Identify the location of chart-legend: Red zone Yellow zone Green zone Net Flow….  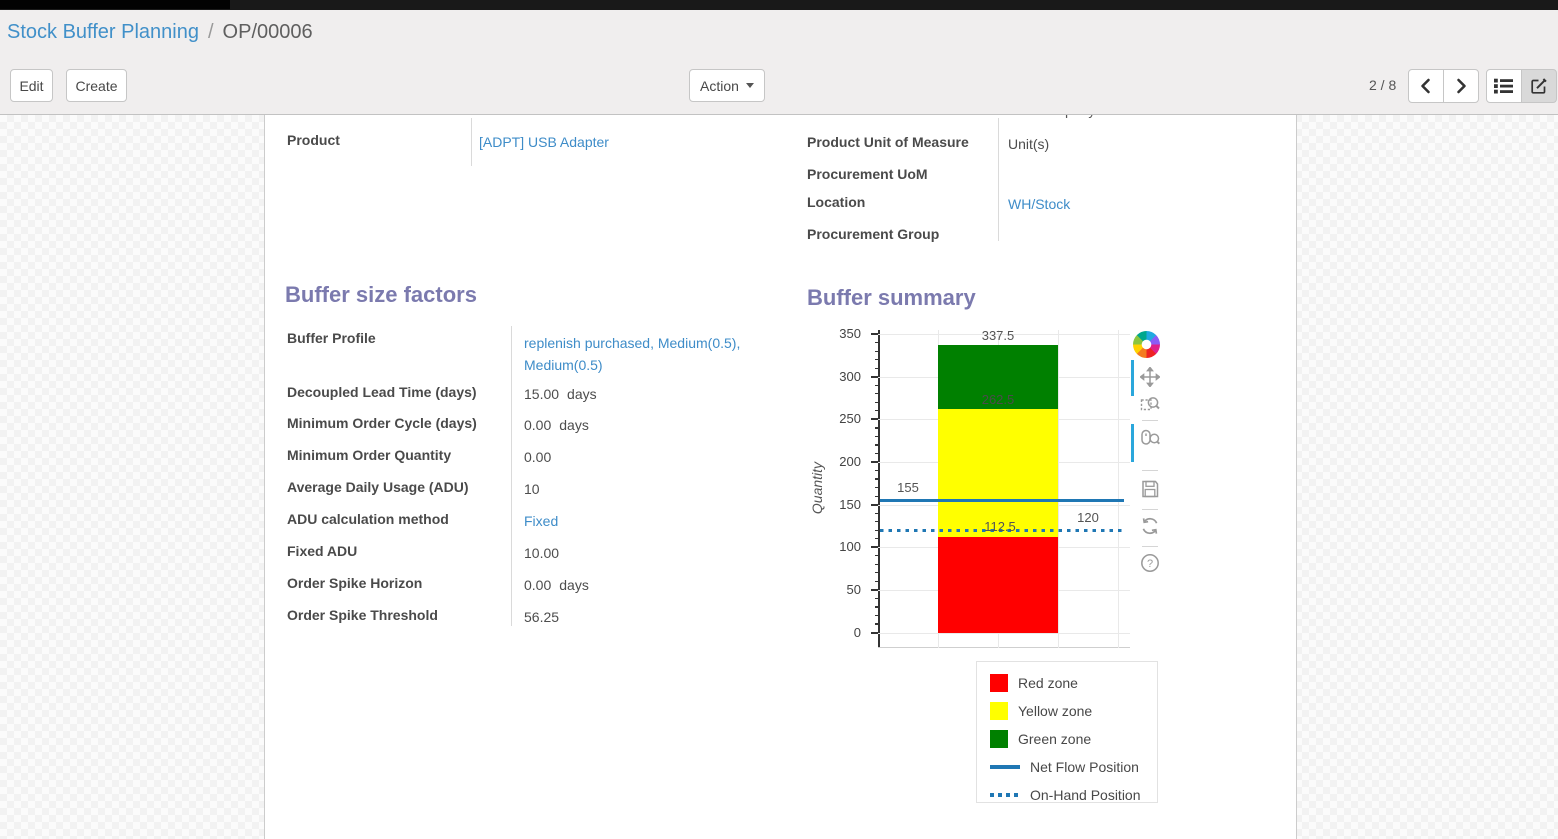
(1067, 732).